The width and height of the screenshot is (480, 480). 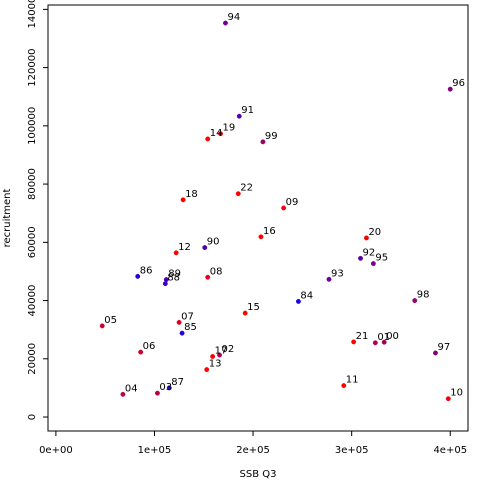 I want to click on point-label: 91, so click(x=247, y=110).